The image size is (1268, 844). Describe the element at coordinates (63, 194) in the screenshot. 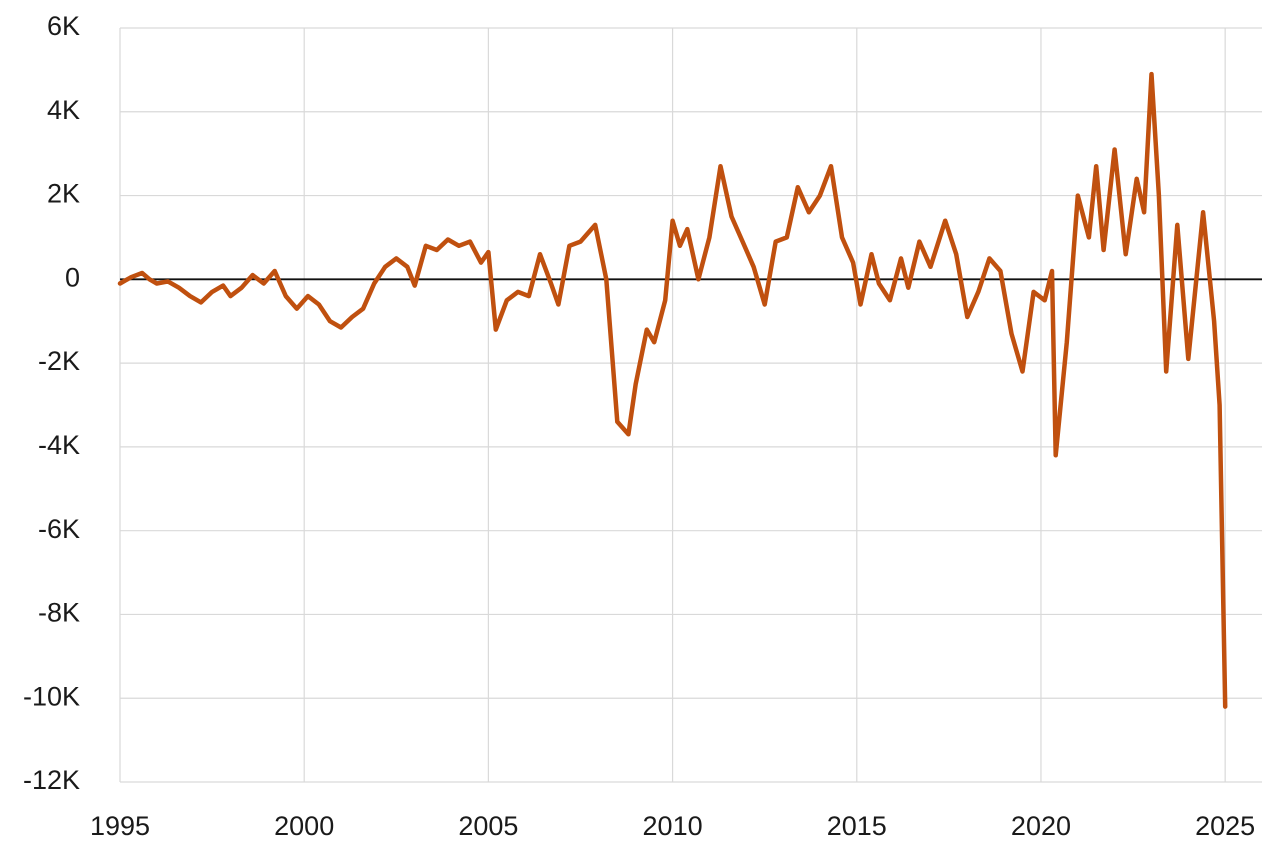

I see `y-tick-label: 2K` at that location.